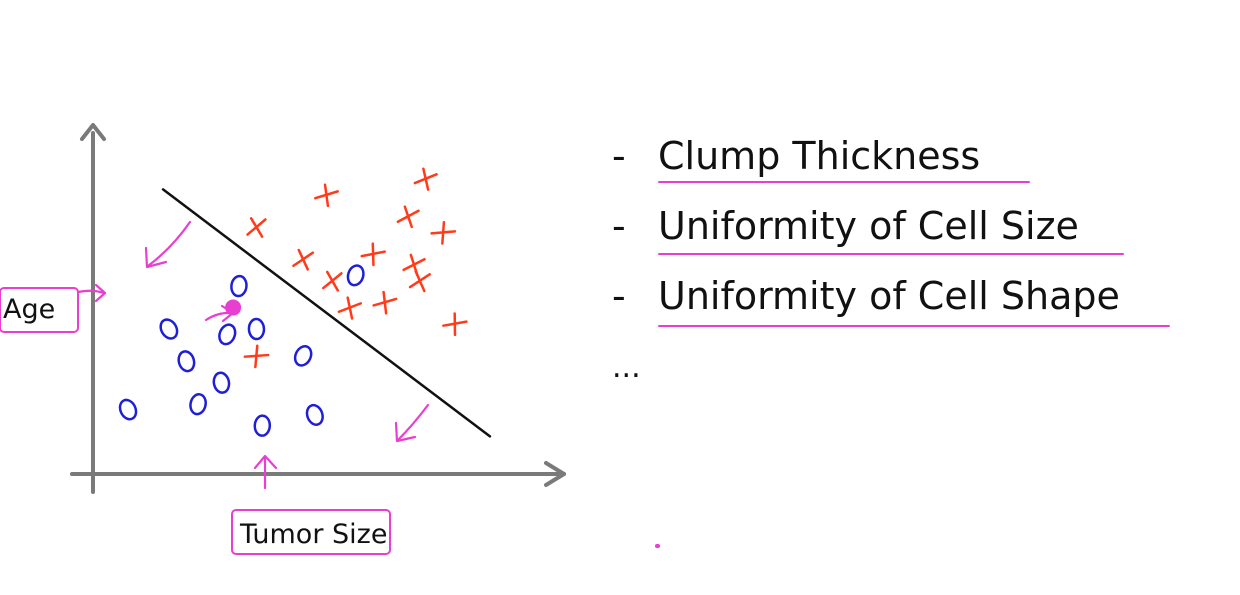 The image size is (1240, 595). Describe the element at coordinates (29, 309) in the screenshot. I see `ylabel: Age` at that location.